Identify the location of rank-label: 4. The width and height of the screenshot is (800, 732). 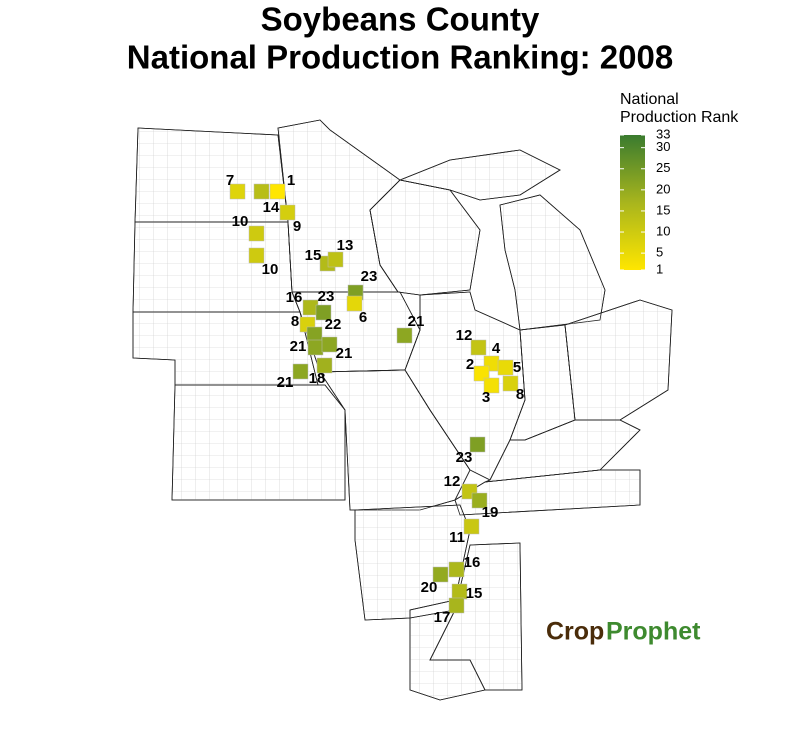
(496, 348).